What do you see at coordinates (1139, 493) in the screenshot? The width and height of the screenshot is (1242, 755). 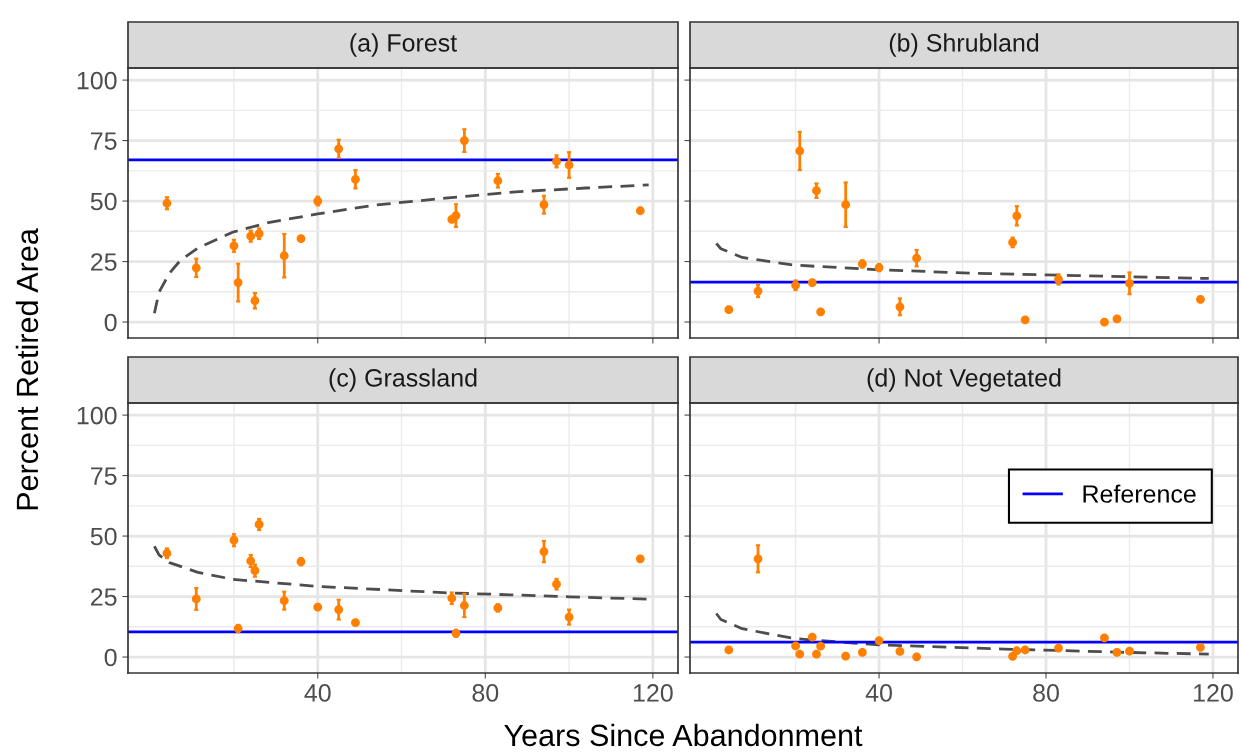 I see `legend-label: Reference` at bounding box center [1139, 493].